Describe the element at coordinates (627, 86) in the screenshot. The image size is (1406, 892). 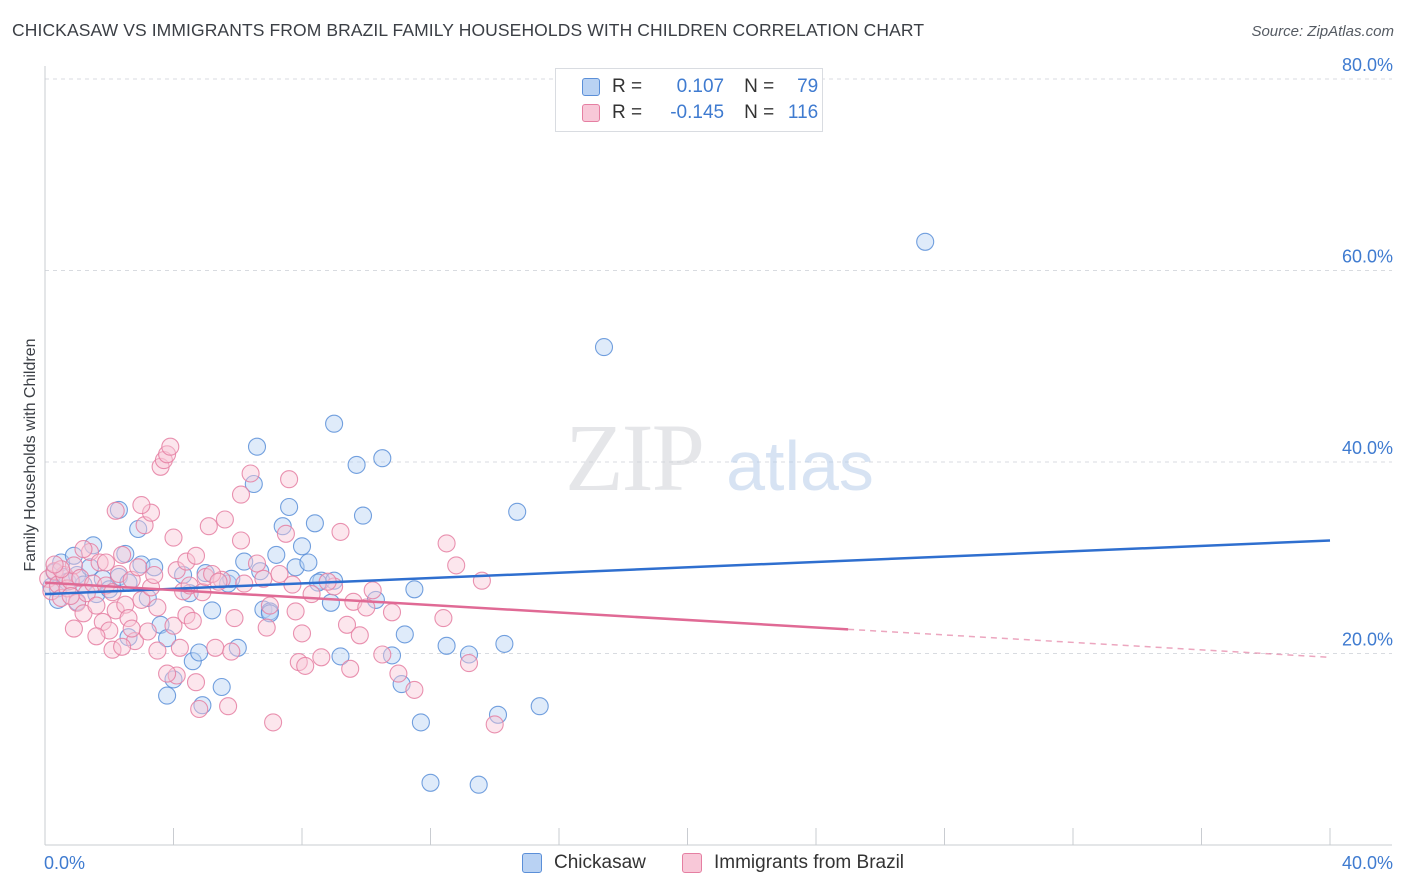
I see `legend-r-label: R =` at that location.